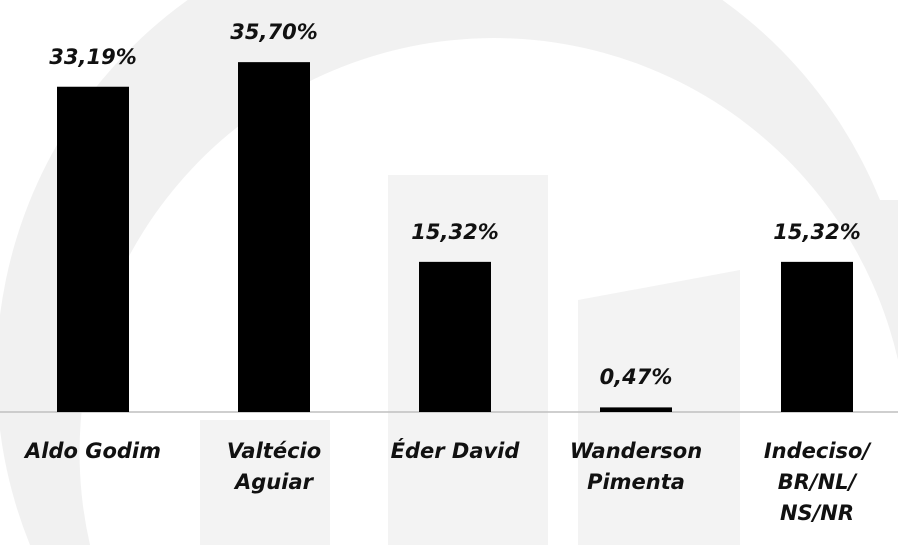 The image size is (898, 545). I want to click on x-tick-label: Wanderson Pimenta, so click(636, 466).